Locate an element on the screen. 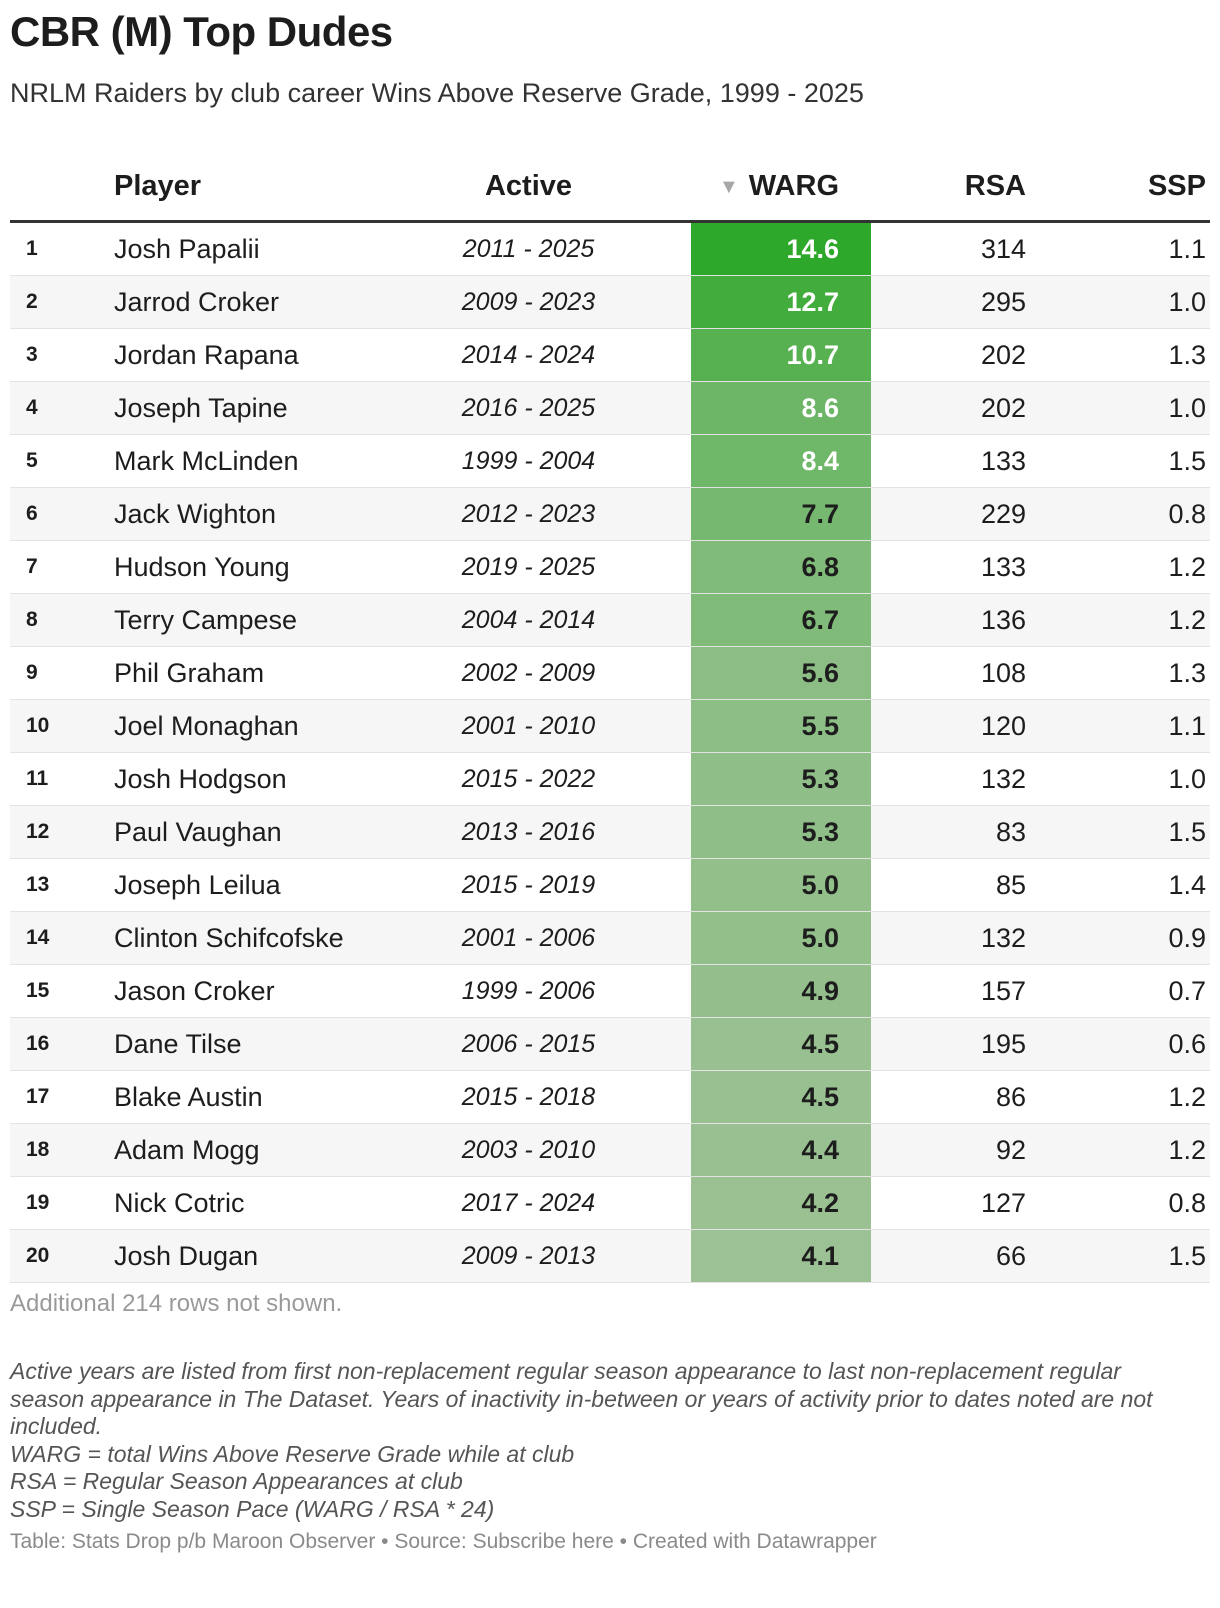 The width and height of the screenshot is (1220, 1608). cell-warg: 12.7 is located at coordinates (781, 302).